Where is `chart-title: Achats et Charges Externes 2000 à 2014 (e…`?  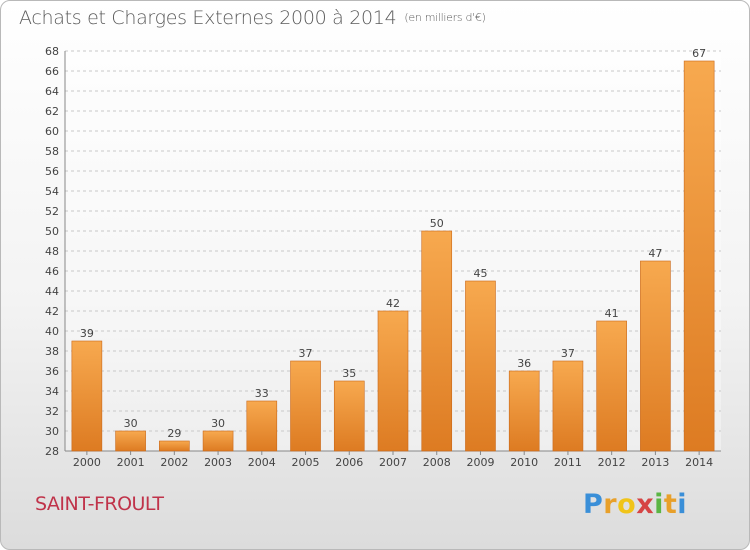 chart-title: Achats et Charges Externes 2000 à 2014 (e… is located at coordinates (252, 18).